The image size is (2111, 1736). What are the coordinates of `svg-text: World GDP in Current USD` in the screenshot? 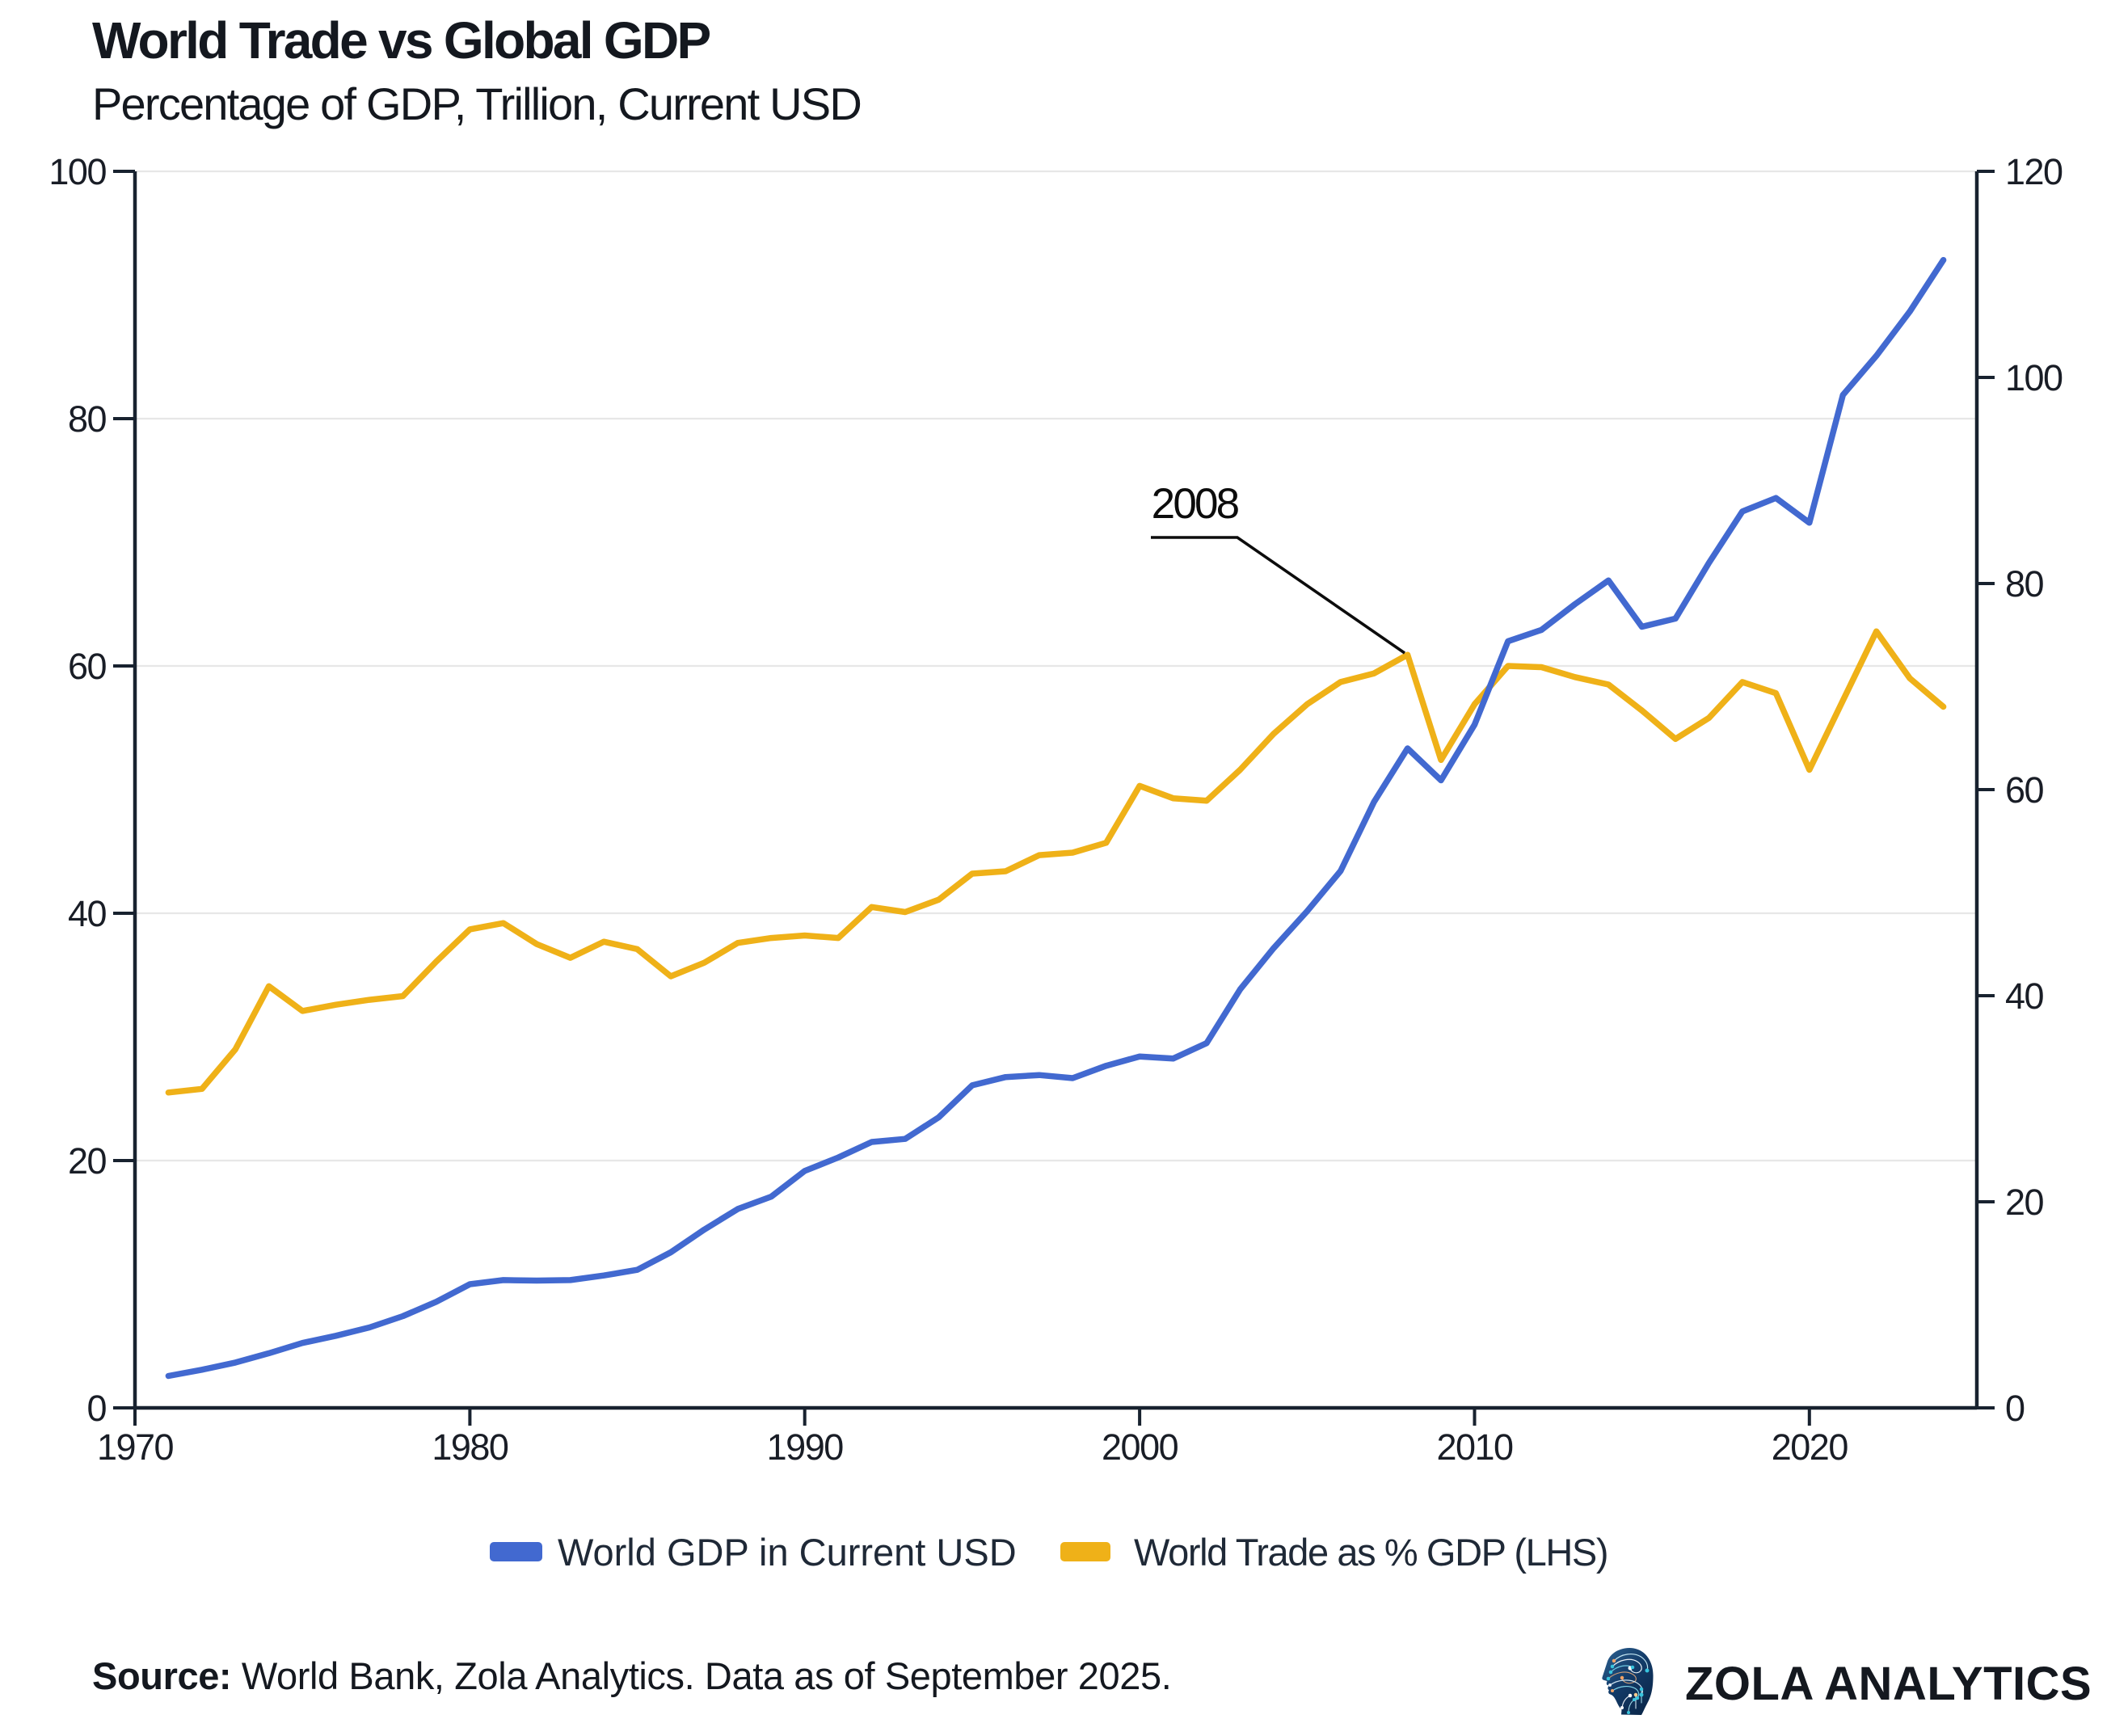 It's located at (787, 1552).